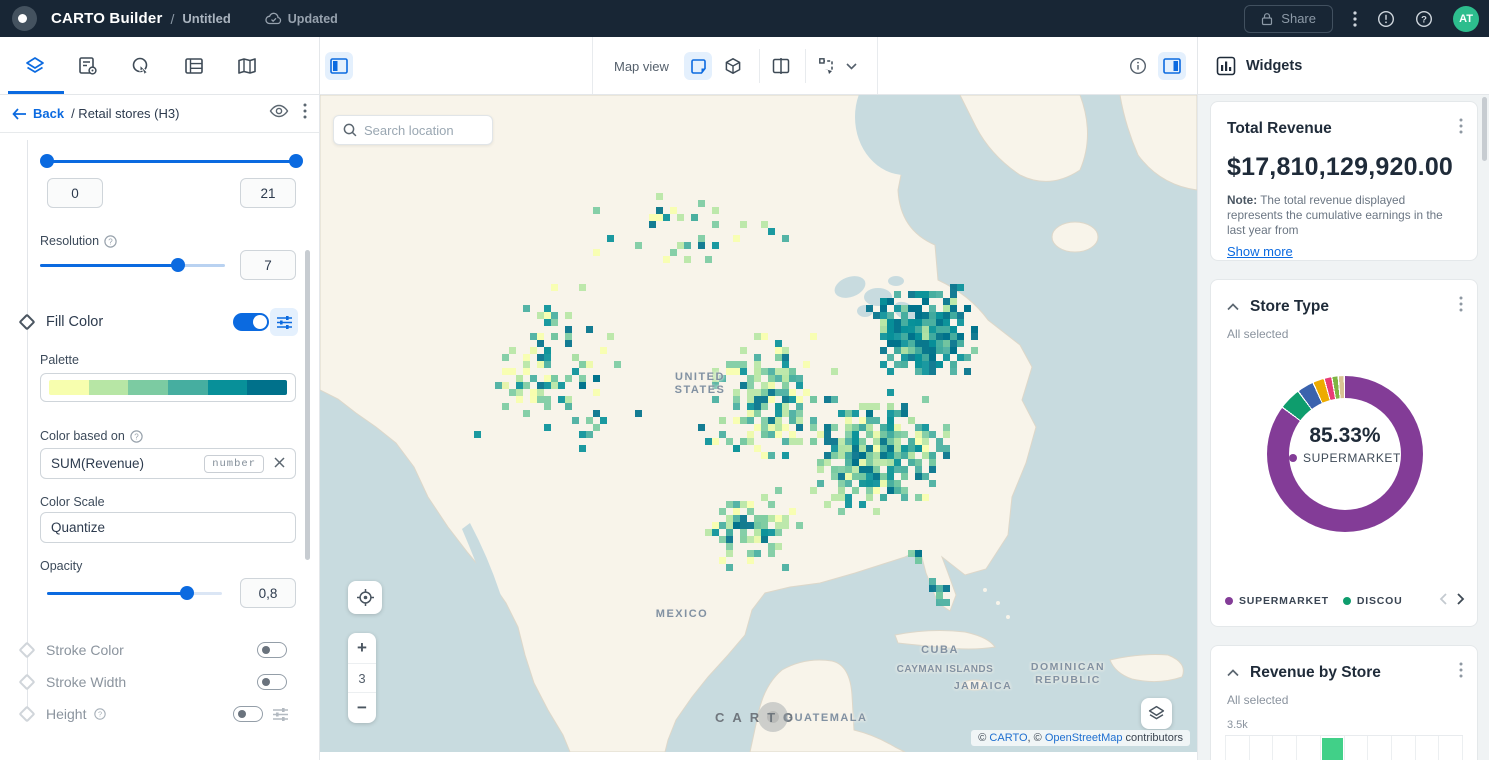 Image resolution: width=1489 pixels, height=760 pixels. Describe the element at coordinates (296, 161) in the screenshot. I see `range-handle-max` at that location.